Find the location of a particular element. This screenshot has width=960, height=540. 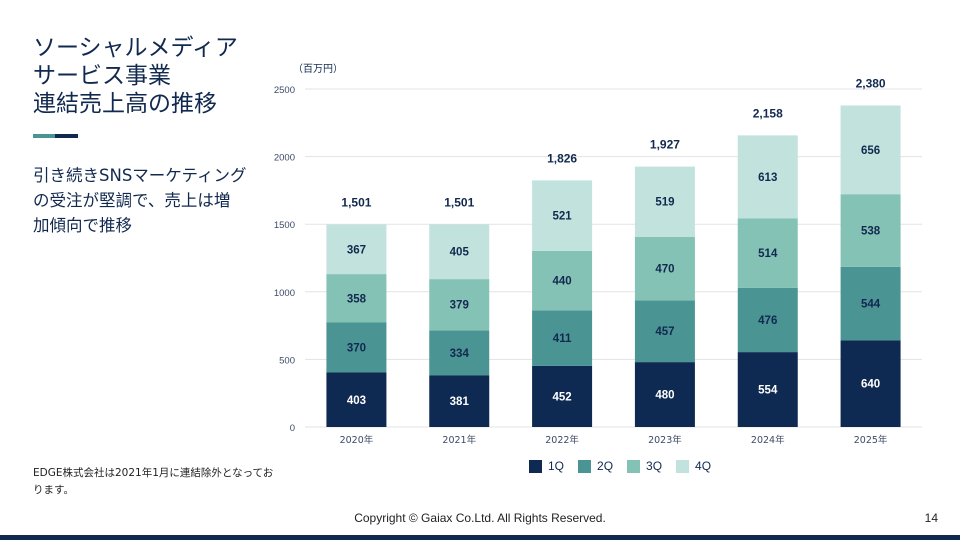

data-label: 379 is located at coordinates (459, 306).